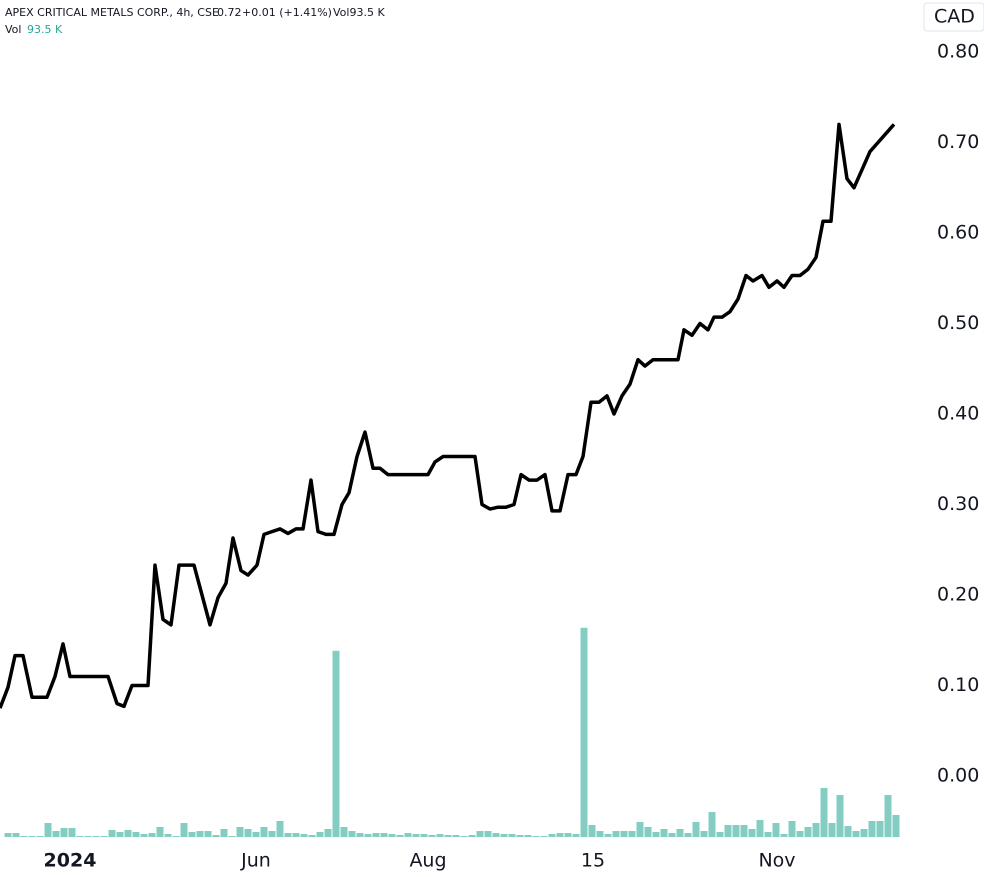  What do you see at coordinates (958, 414) in the screenshot?
I see `y-tick-label: 0.40` at bounding box center [958, 414].